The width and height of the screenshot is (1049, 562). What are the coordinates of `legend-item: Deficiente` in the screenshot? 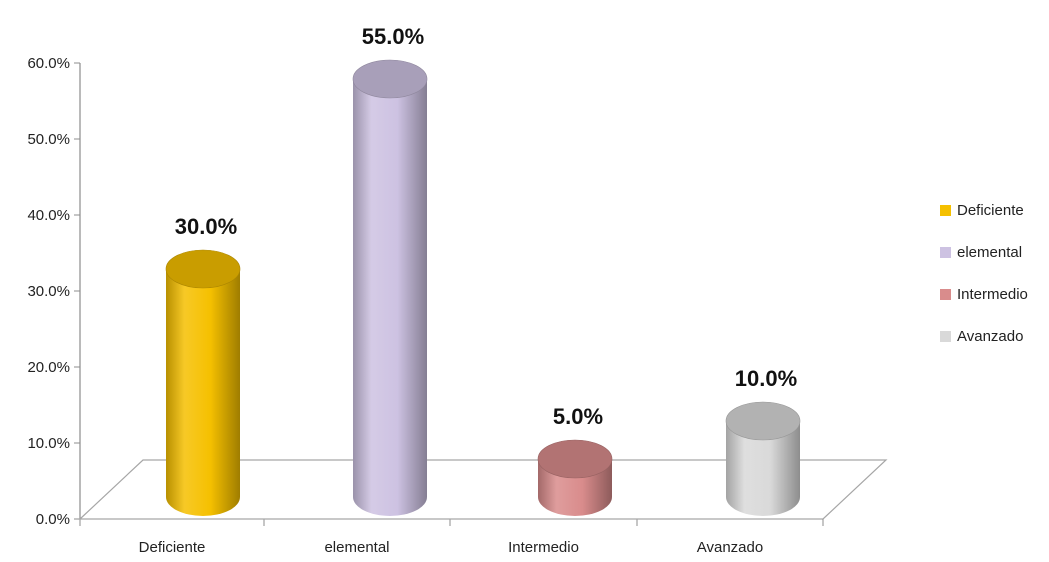 It's located at (992, 210).